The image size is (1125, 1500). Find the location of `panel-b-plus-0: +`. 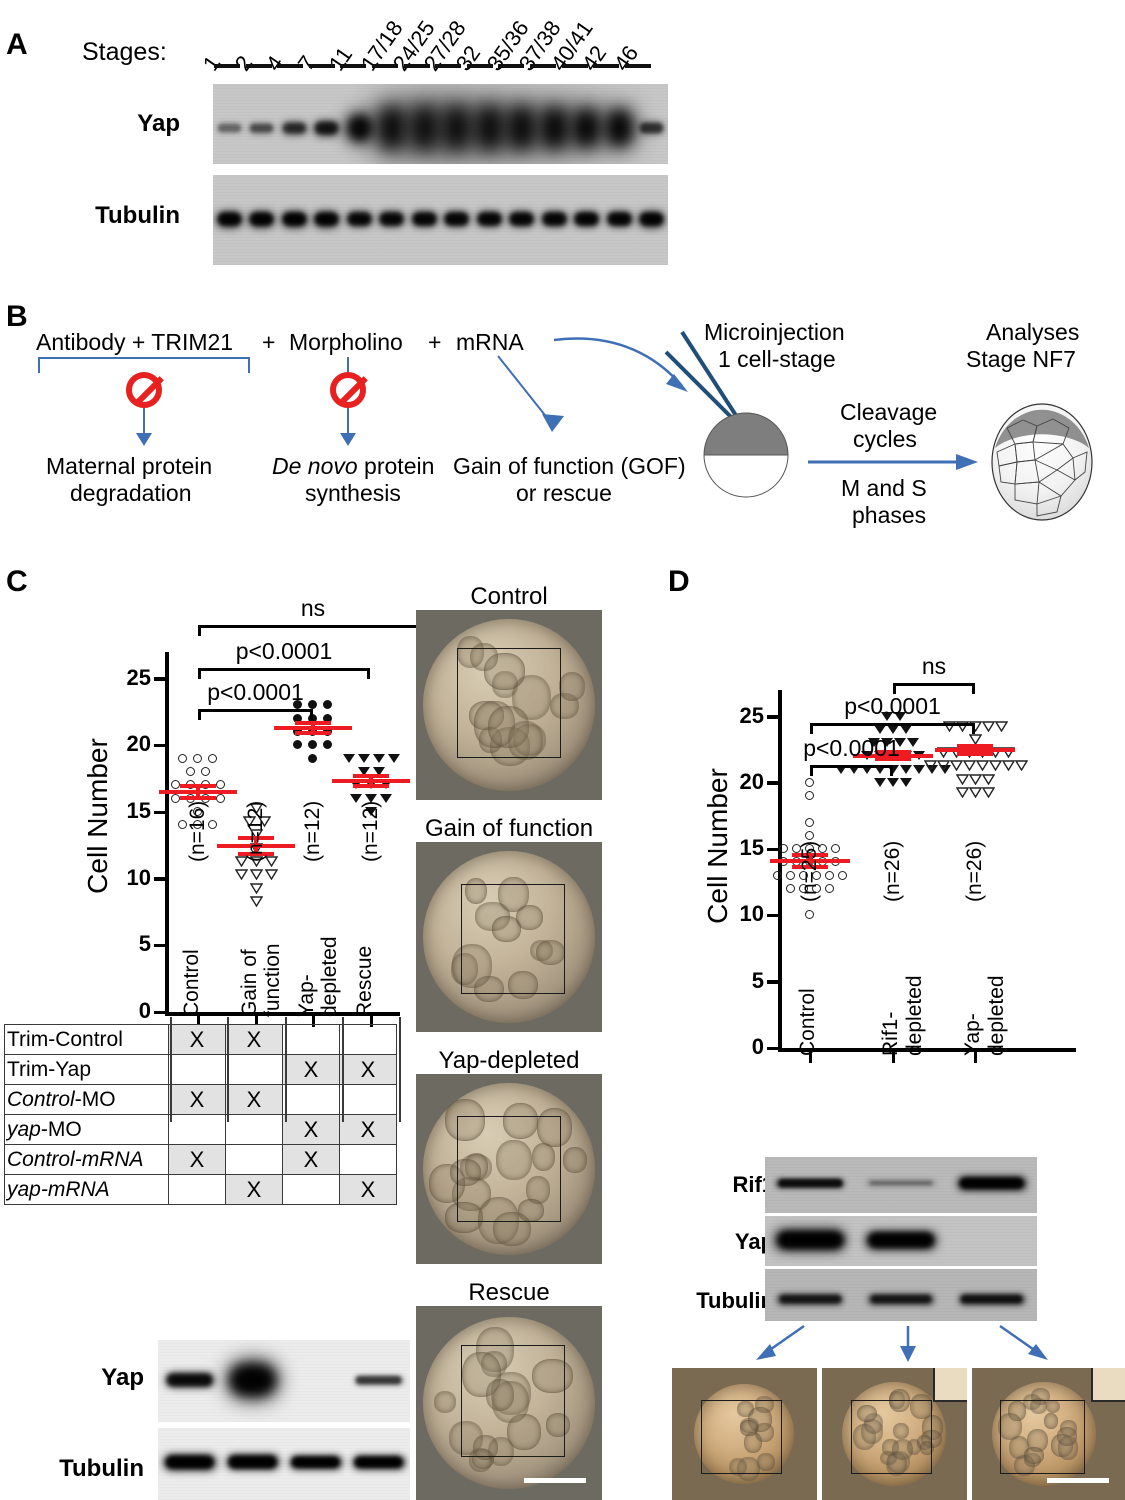

panel-b-plus-0: + is located at coordinates (269, 342).